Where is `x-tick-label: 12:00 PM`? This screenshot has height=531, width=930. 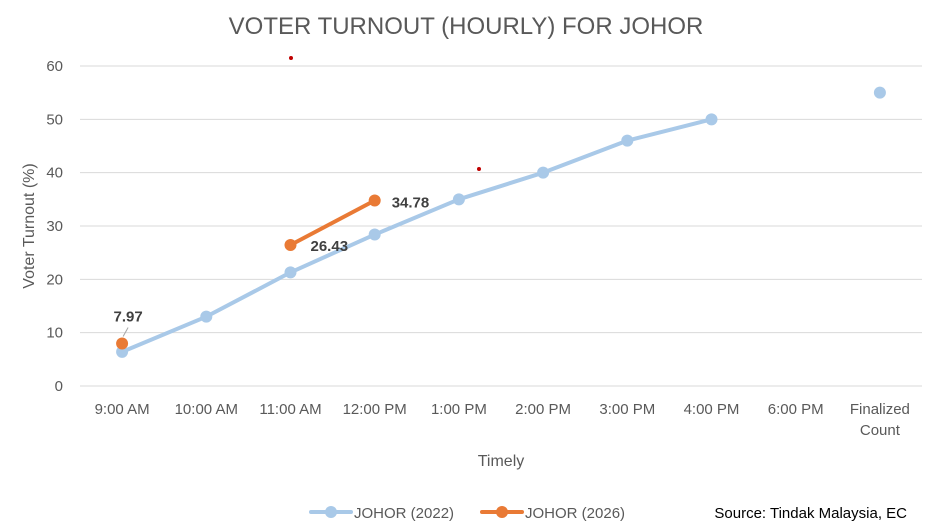
x-tick-label: 12:00 PM is located at coordinates (375, 409).